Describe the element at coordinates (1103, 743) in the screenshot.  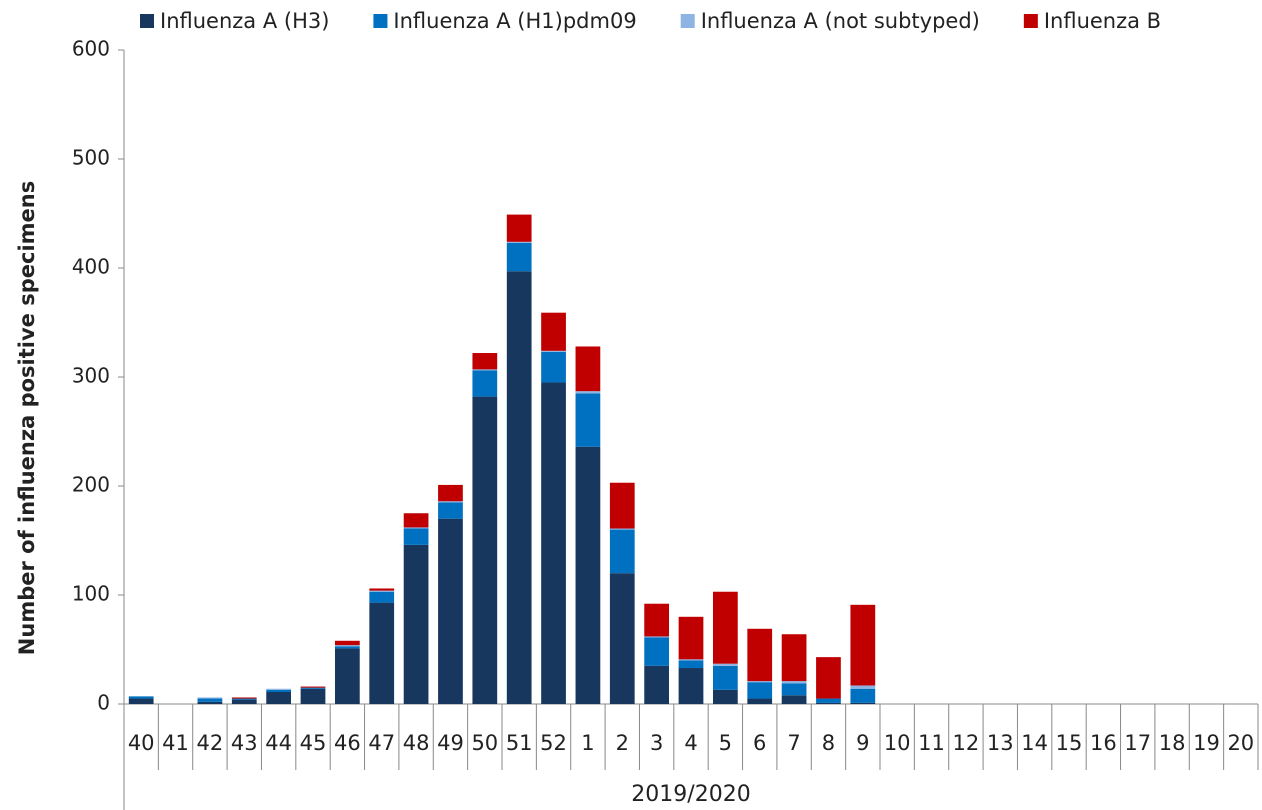
I see `x-tick-label: 16` at that location.